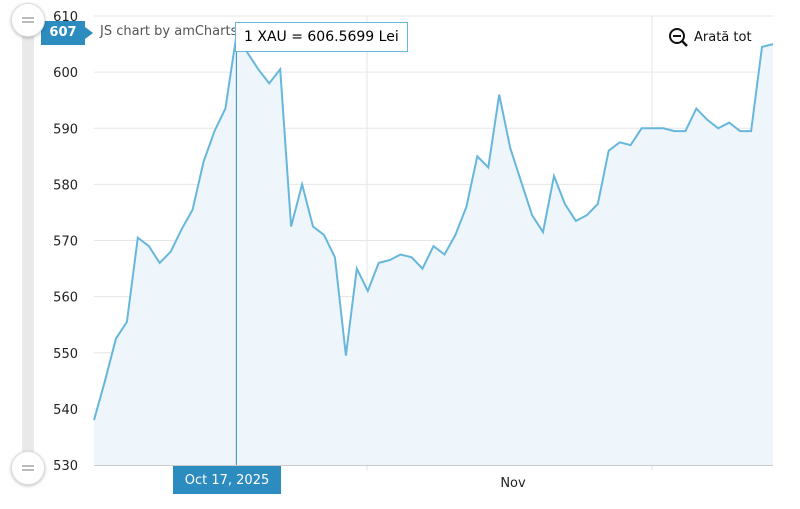 This screenshot has height=509, width=800. Describe the element at coordinates (67, 33) in the screenshot. I see `cursor-y-label: 607` at that location.